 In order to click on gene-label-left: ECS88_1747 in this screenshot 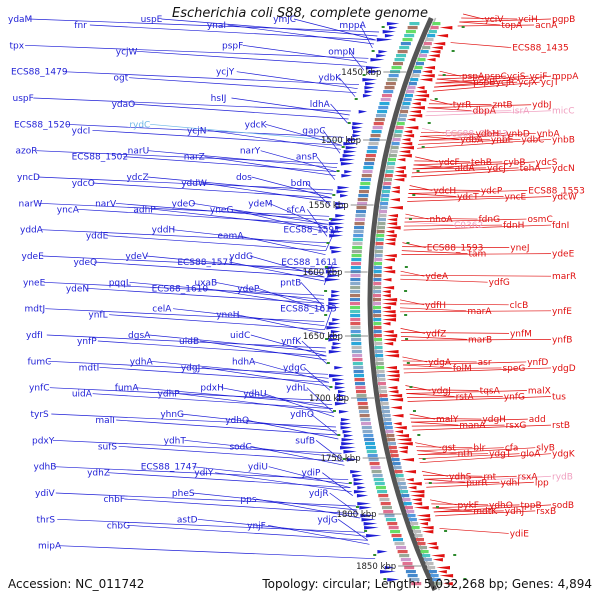, I will do `click(169, 468)`.